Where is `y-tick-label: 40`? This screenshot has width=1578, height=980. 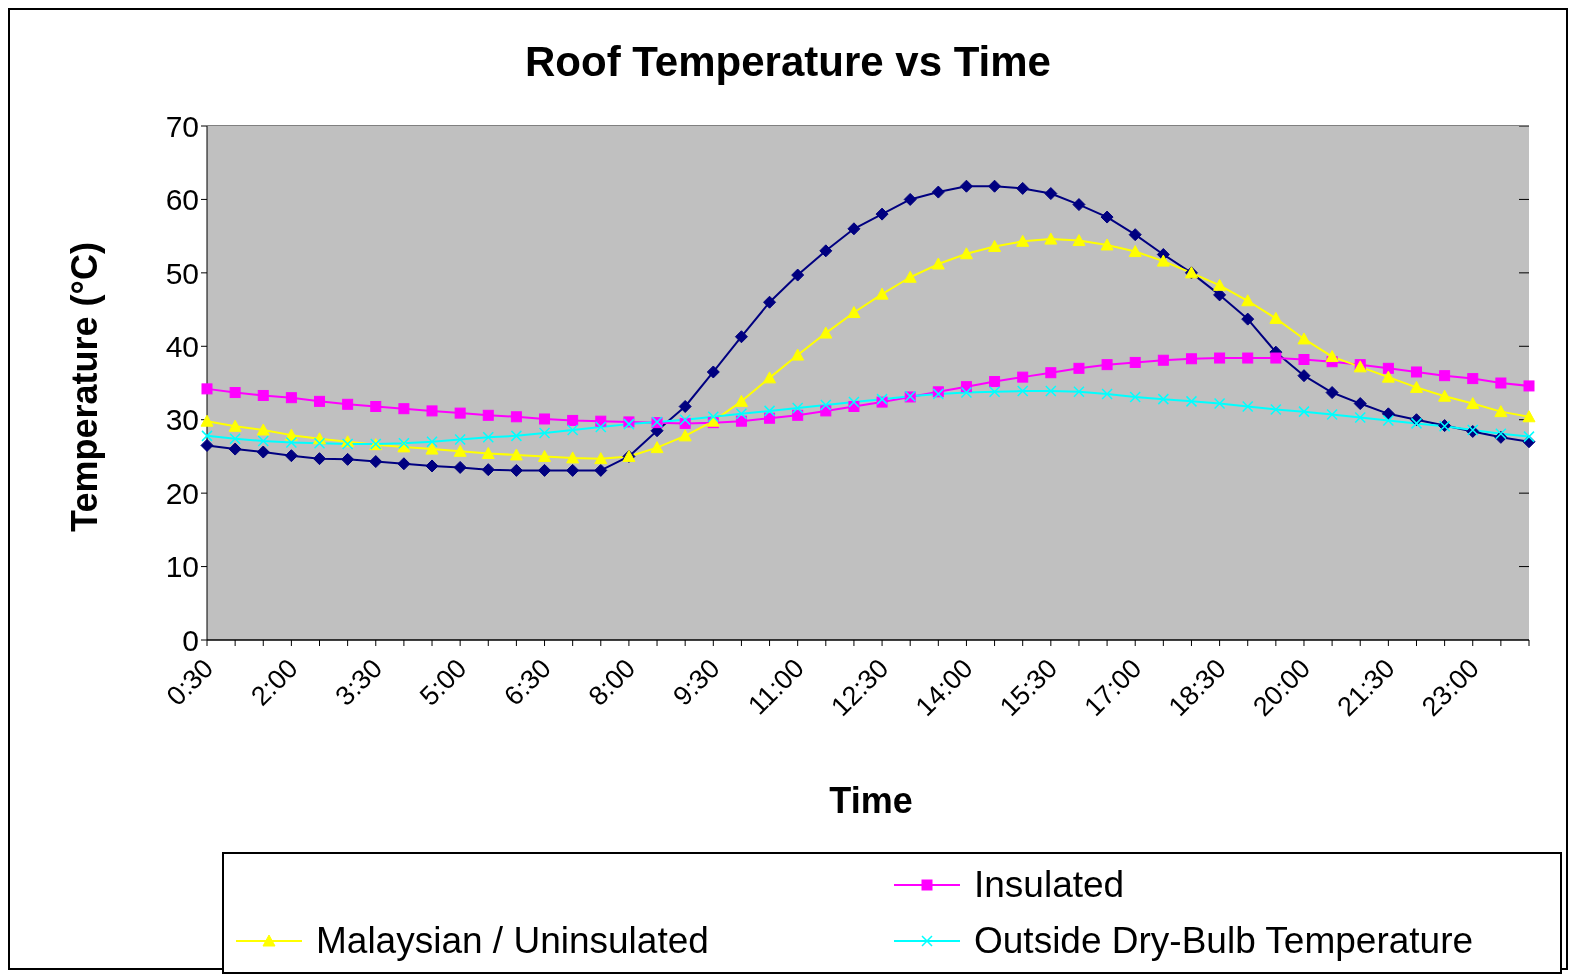 y-tick-label: 40 is located at coordinates (182, 346).